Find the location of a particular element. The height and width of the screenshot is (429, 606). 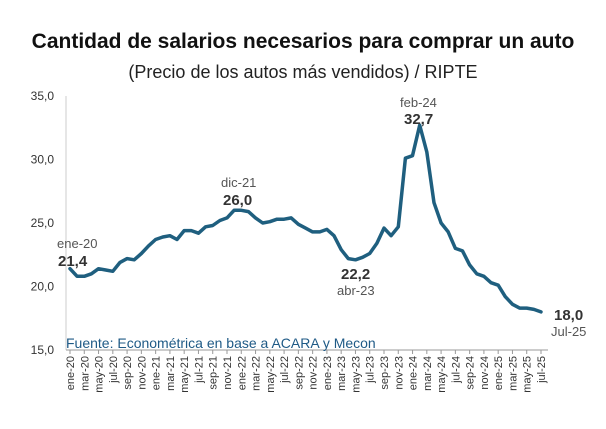

x-tick-label: sep-20 is located at coordinates (128, 373).